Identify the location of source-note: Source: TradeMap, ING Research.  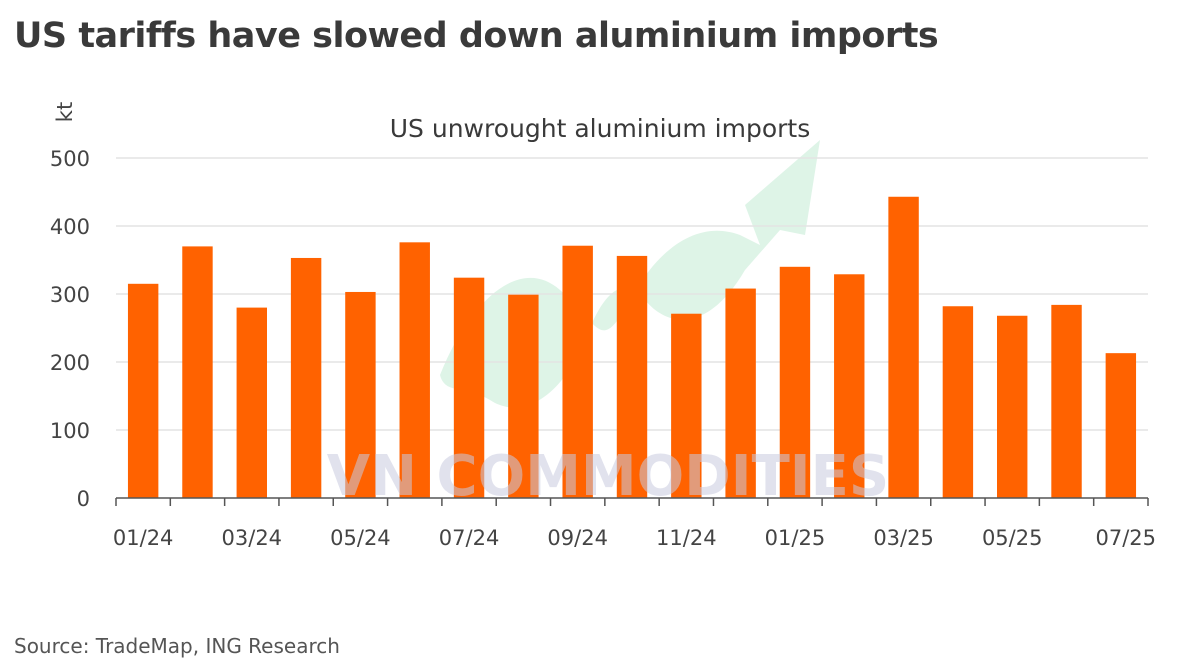
(177, 646).